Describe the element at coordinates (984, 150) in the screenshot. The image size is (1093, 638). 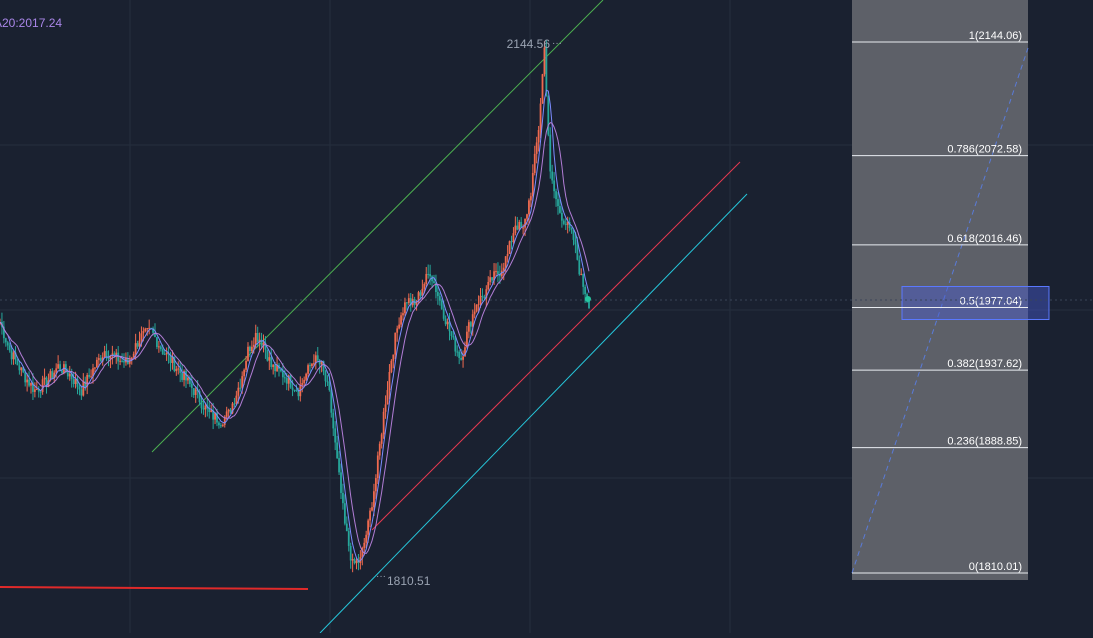
I see `fib-level-label: 0.786(2072.58)` at that location.